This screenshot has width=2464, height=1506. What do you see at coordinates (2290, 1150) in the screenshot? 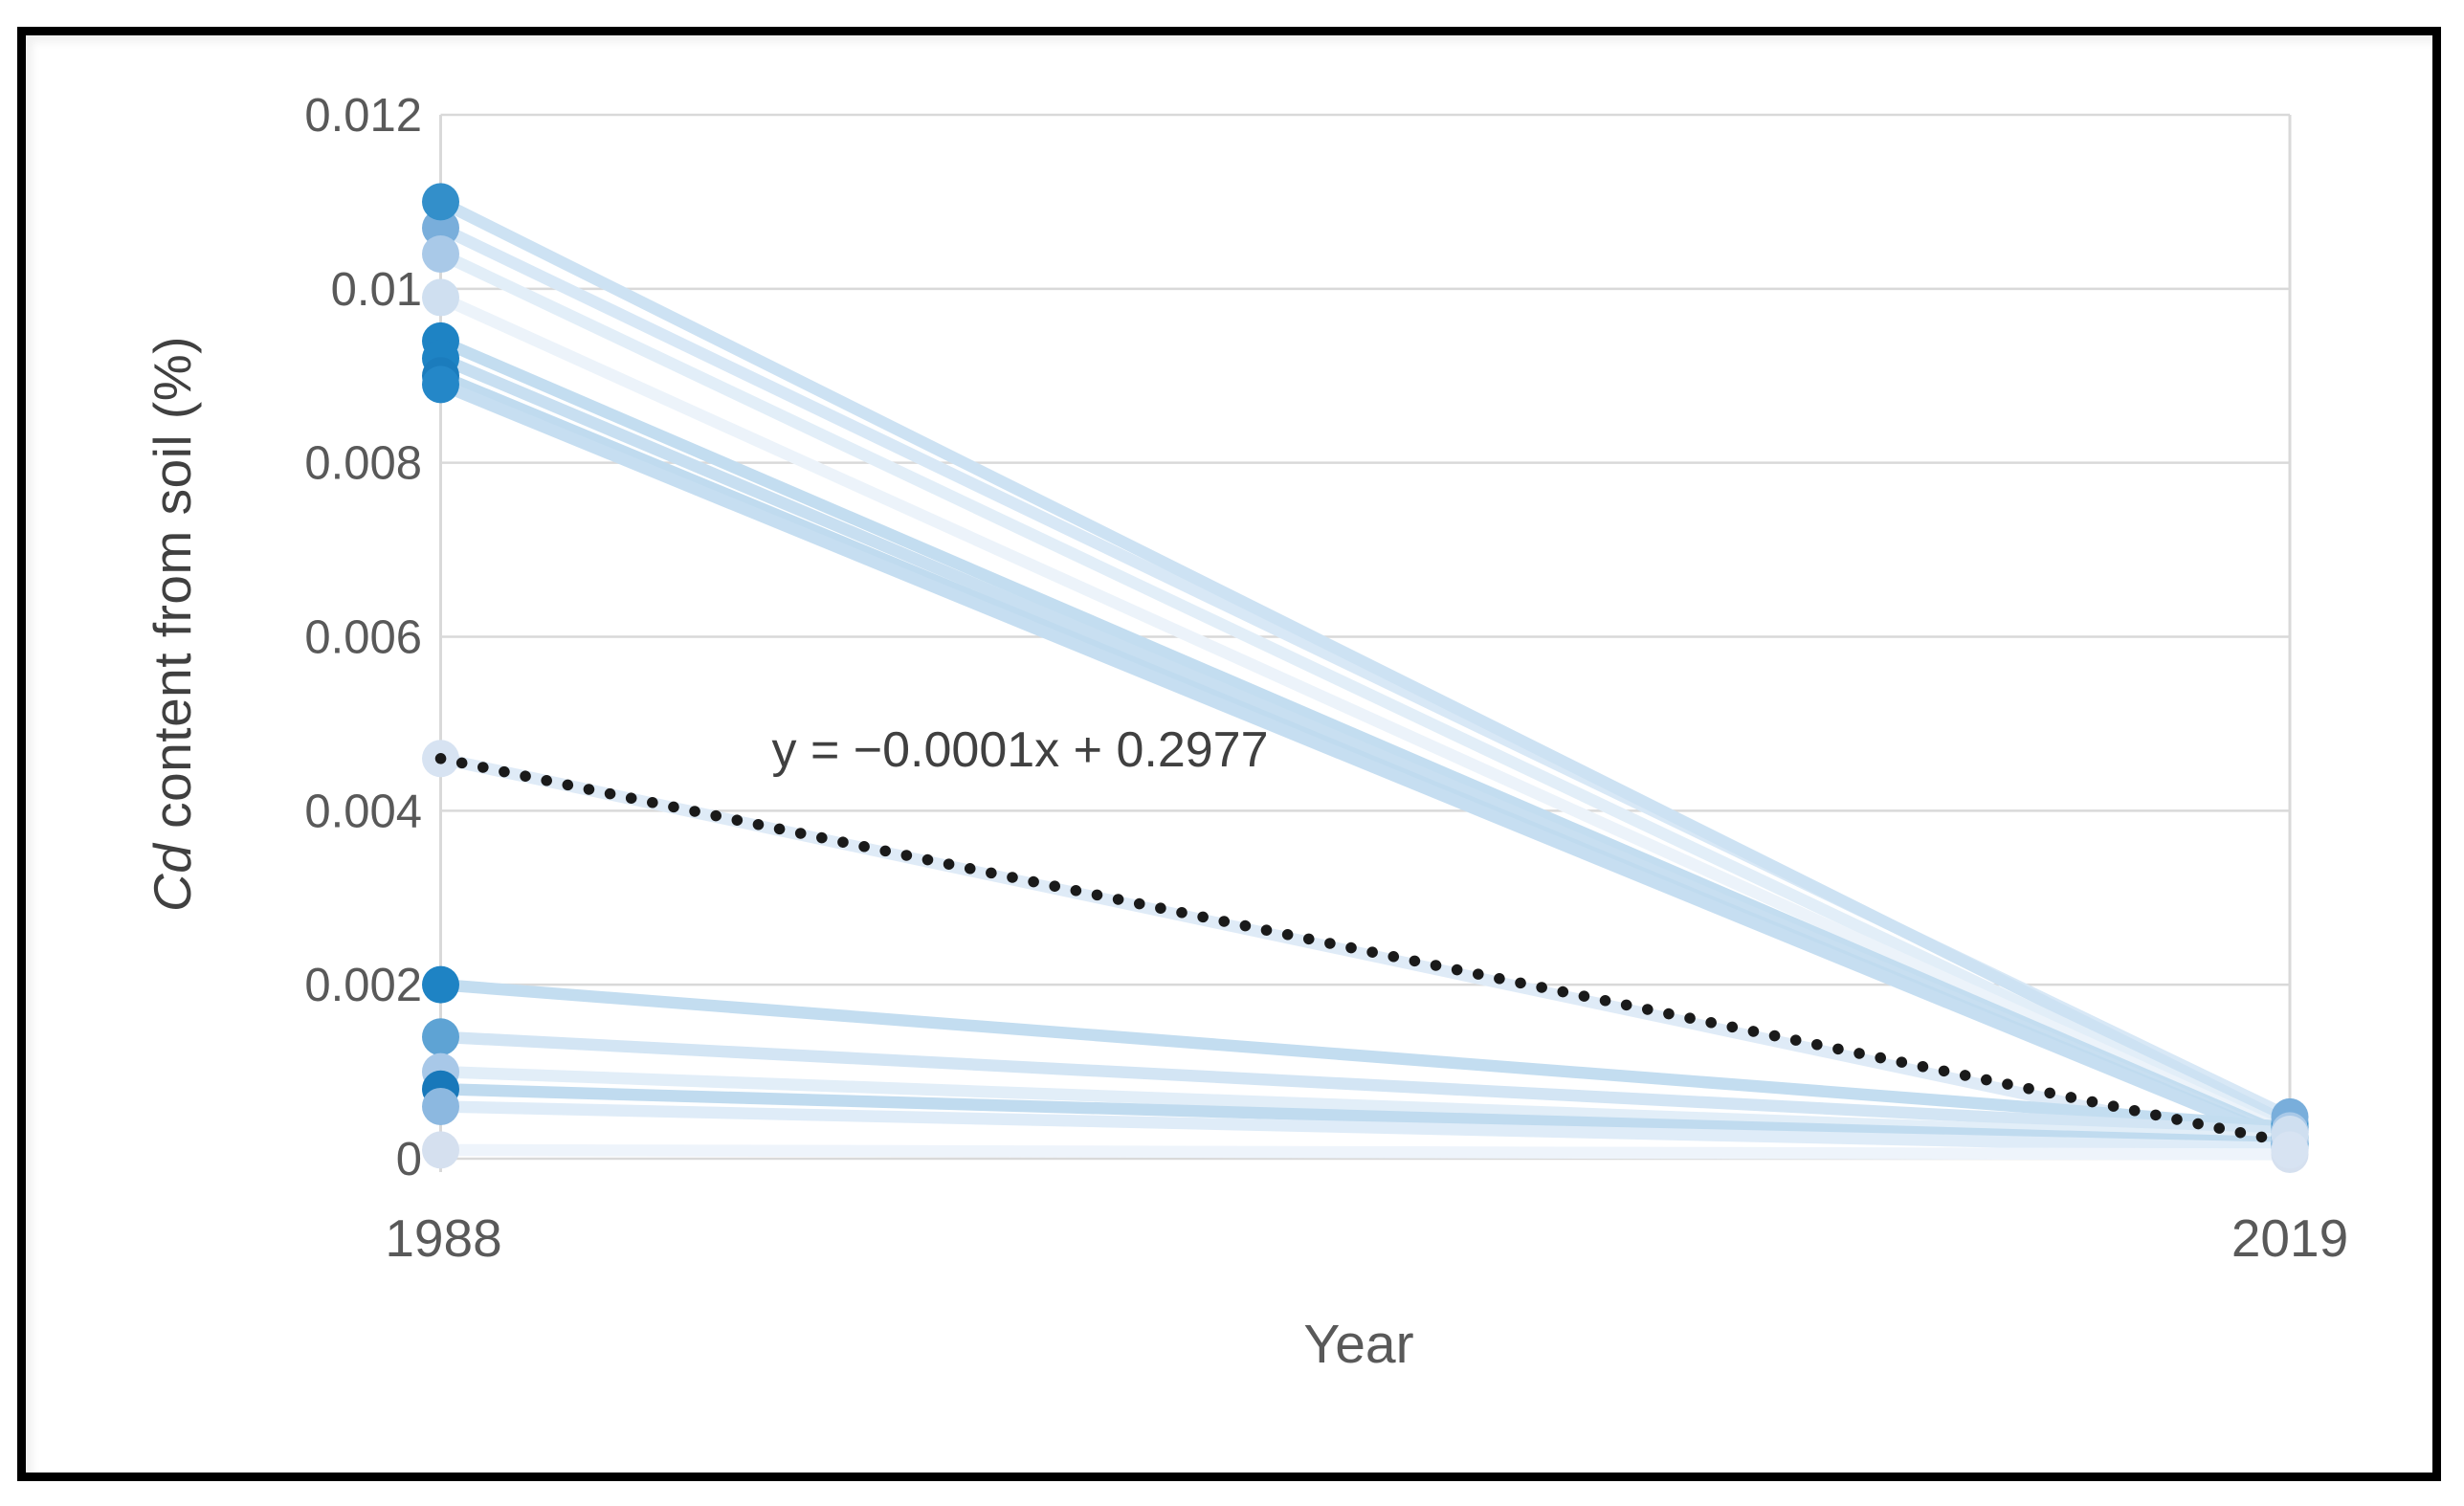
I see `data-point-2019` at bounding box center [2290, 1150].